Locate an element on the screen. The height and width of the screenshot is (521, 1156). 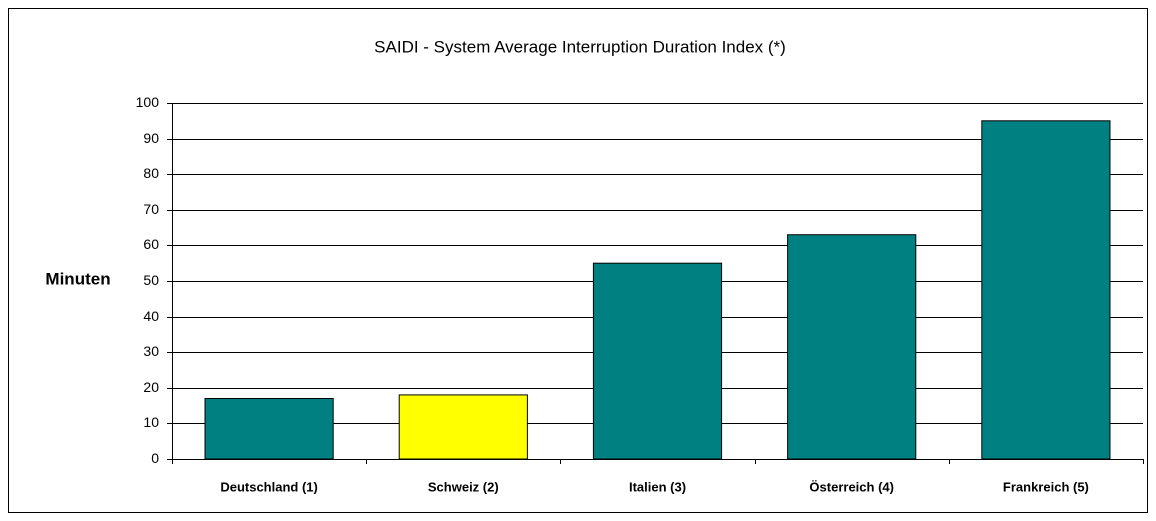
y-tick-label: 40 is located at coordinates (151, 316).